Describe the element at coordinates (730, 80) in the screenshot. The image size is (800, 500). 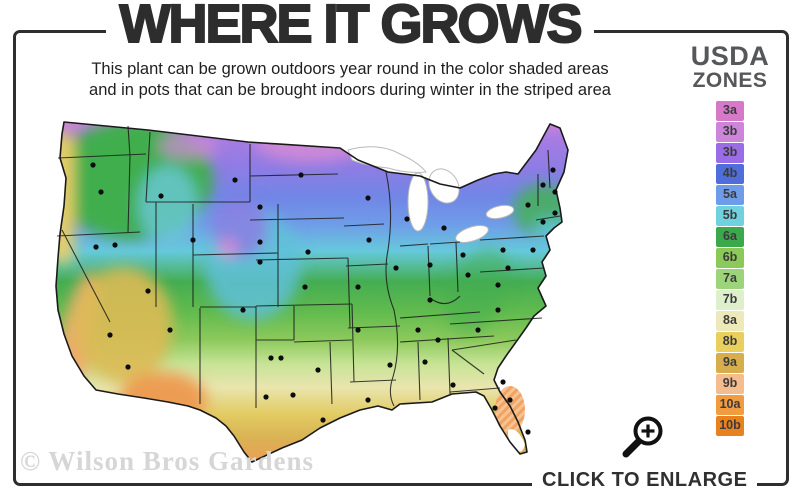
I see `legend-title-zones: ZONES` at that location.